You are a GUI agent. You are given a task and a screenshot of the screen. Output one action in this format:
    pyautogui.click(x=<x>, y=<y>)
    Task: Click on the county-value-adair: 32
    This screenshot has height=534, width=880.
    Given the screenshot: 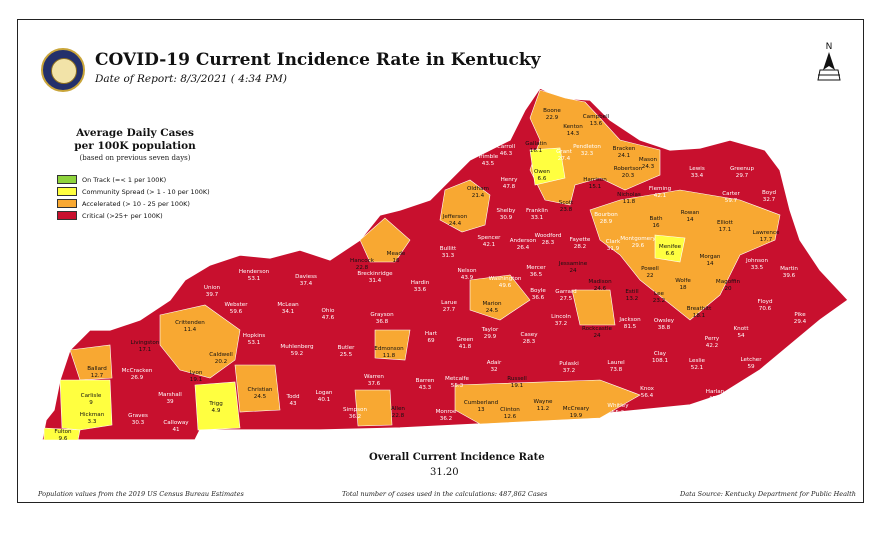 What is the action you would take?
    pyautogui.click(x=493, y=370)
    